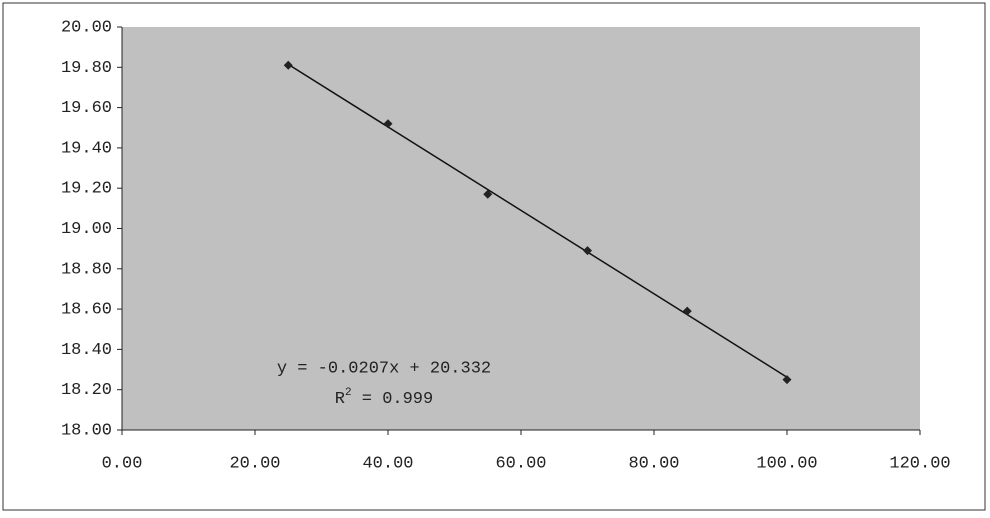  Describe the element at coordinates (786, 463) in the screenshot. I see `x-tick-label: 100.00` at that location.